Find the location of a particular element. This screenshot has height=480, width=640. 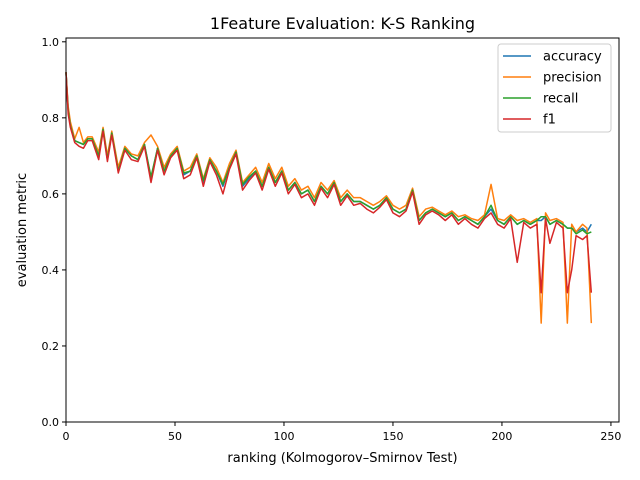

y-axis-label: evaluation metric is located at coordinates (22, 230).